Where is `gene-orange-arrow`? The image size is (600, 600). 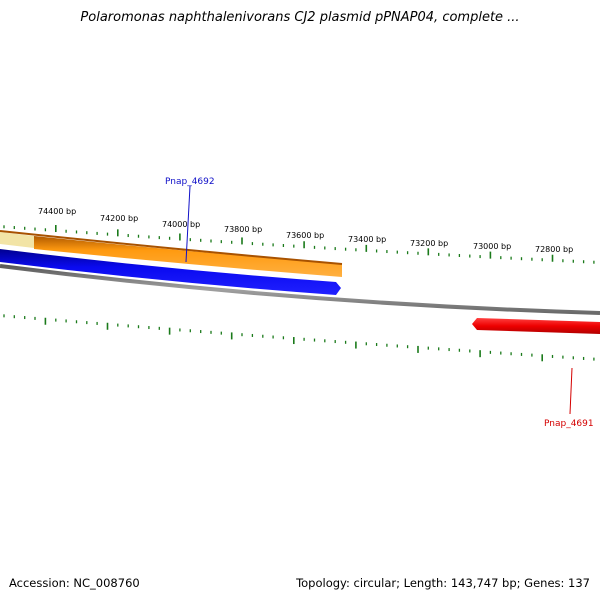 gene-orange-arrow is located at coordinates (188, 256).